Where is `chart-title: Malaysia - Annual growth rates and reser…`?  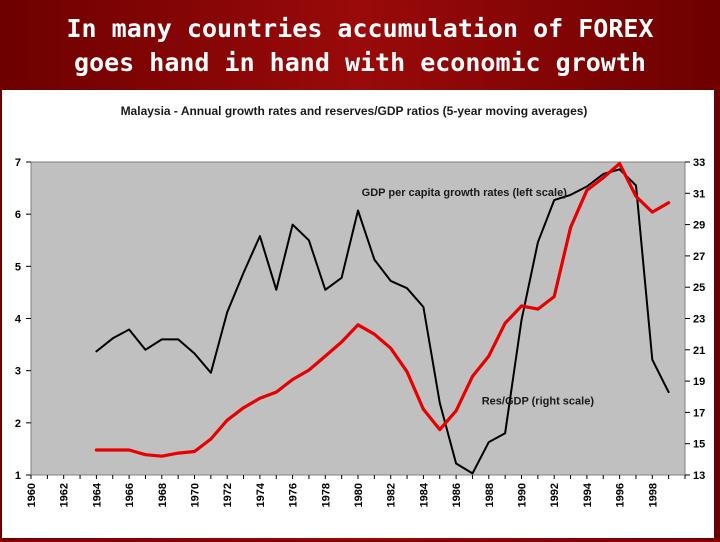
chart-title: Malaysia - Annual growth rates and reser… is located at coordinates (354, 111).